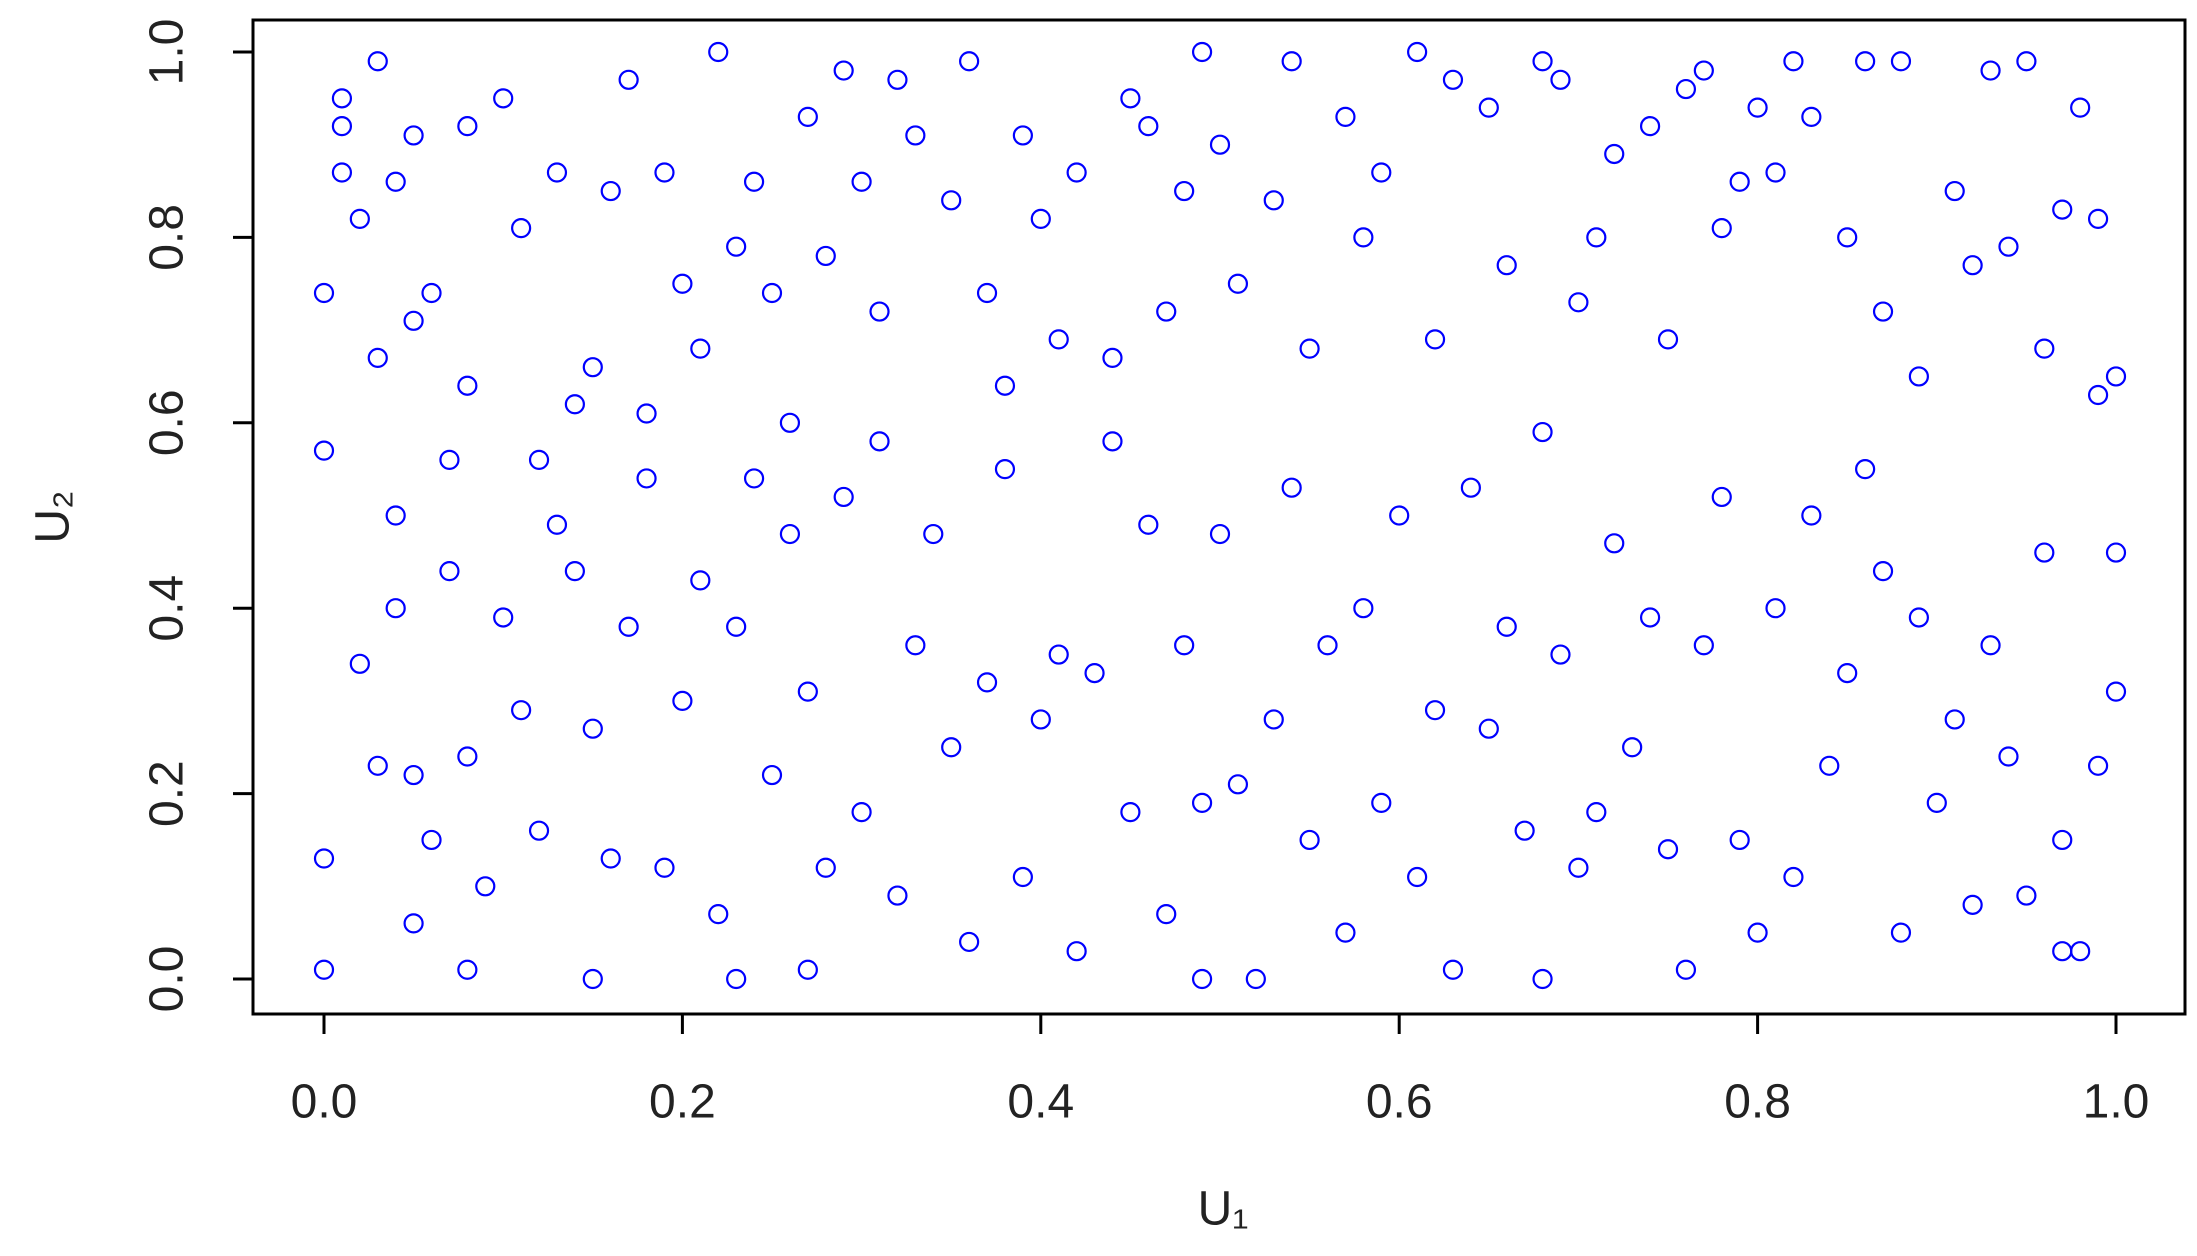 Image resolution: width=2197 pixels, height=1256 pixels. What do you see at coordinates (167, 979) in the screenshot?
I see `y-tick-label: 0.0` at bounding box center [167, 979].